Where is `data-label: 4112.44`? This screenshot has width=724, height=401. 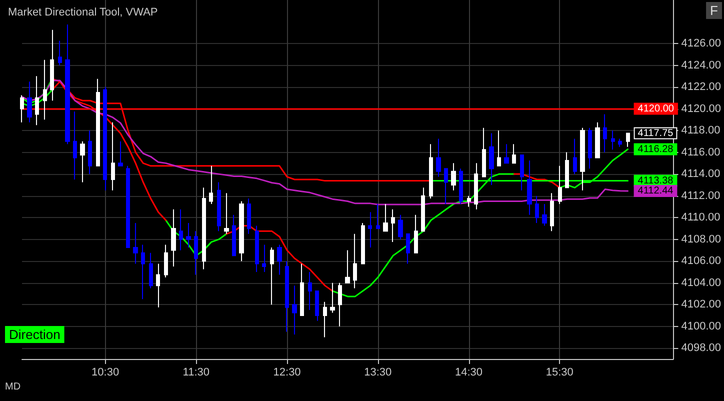
data-label: 4112.44 is located at coordinates (656, 191).